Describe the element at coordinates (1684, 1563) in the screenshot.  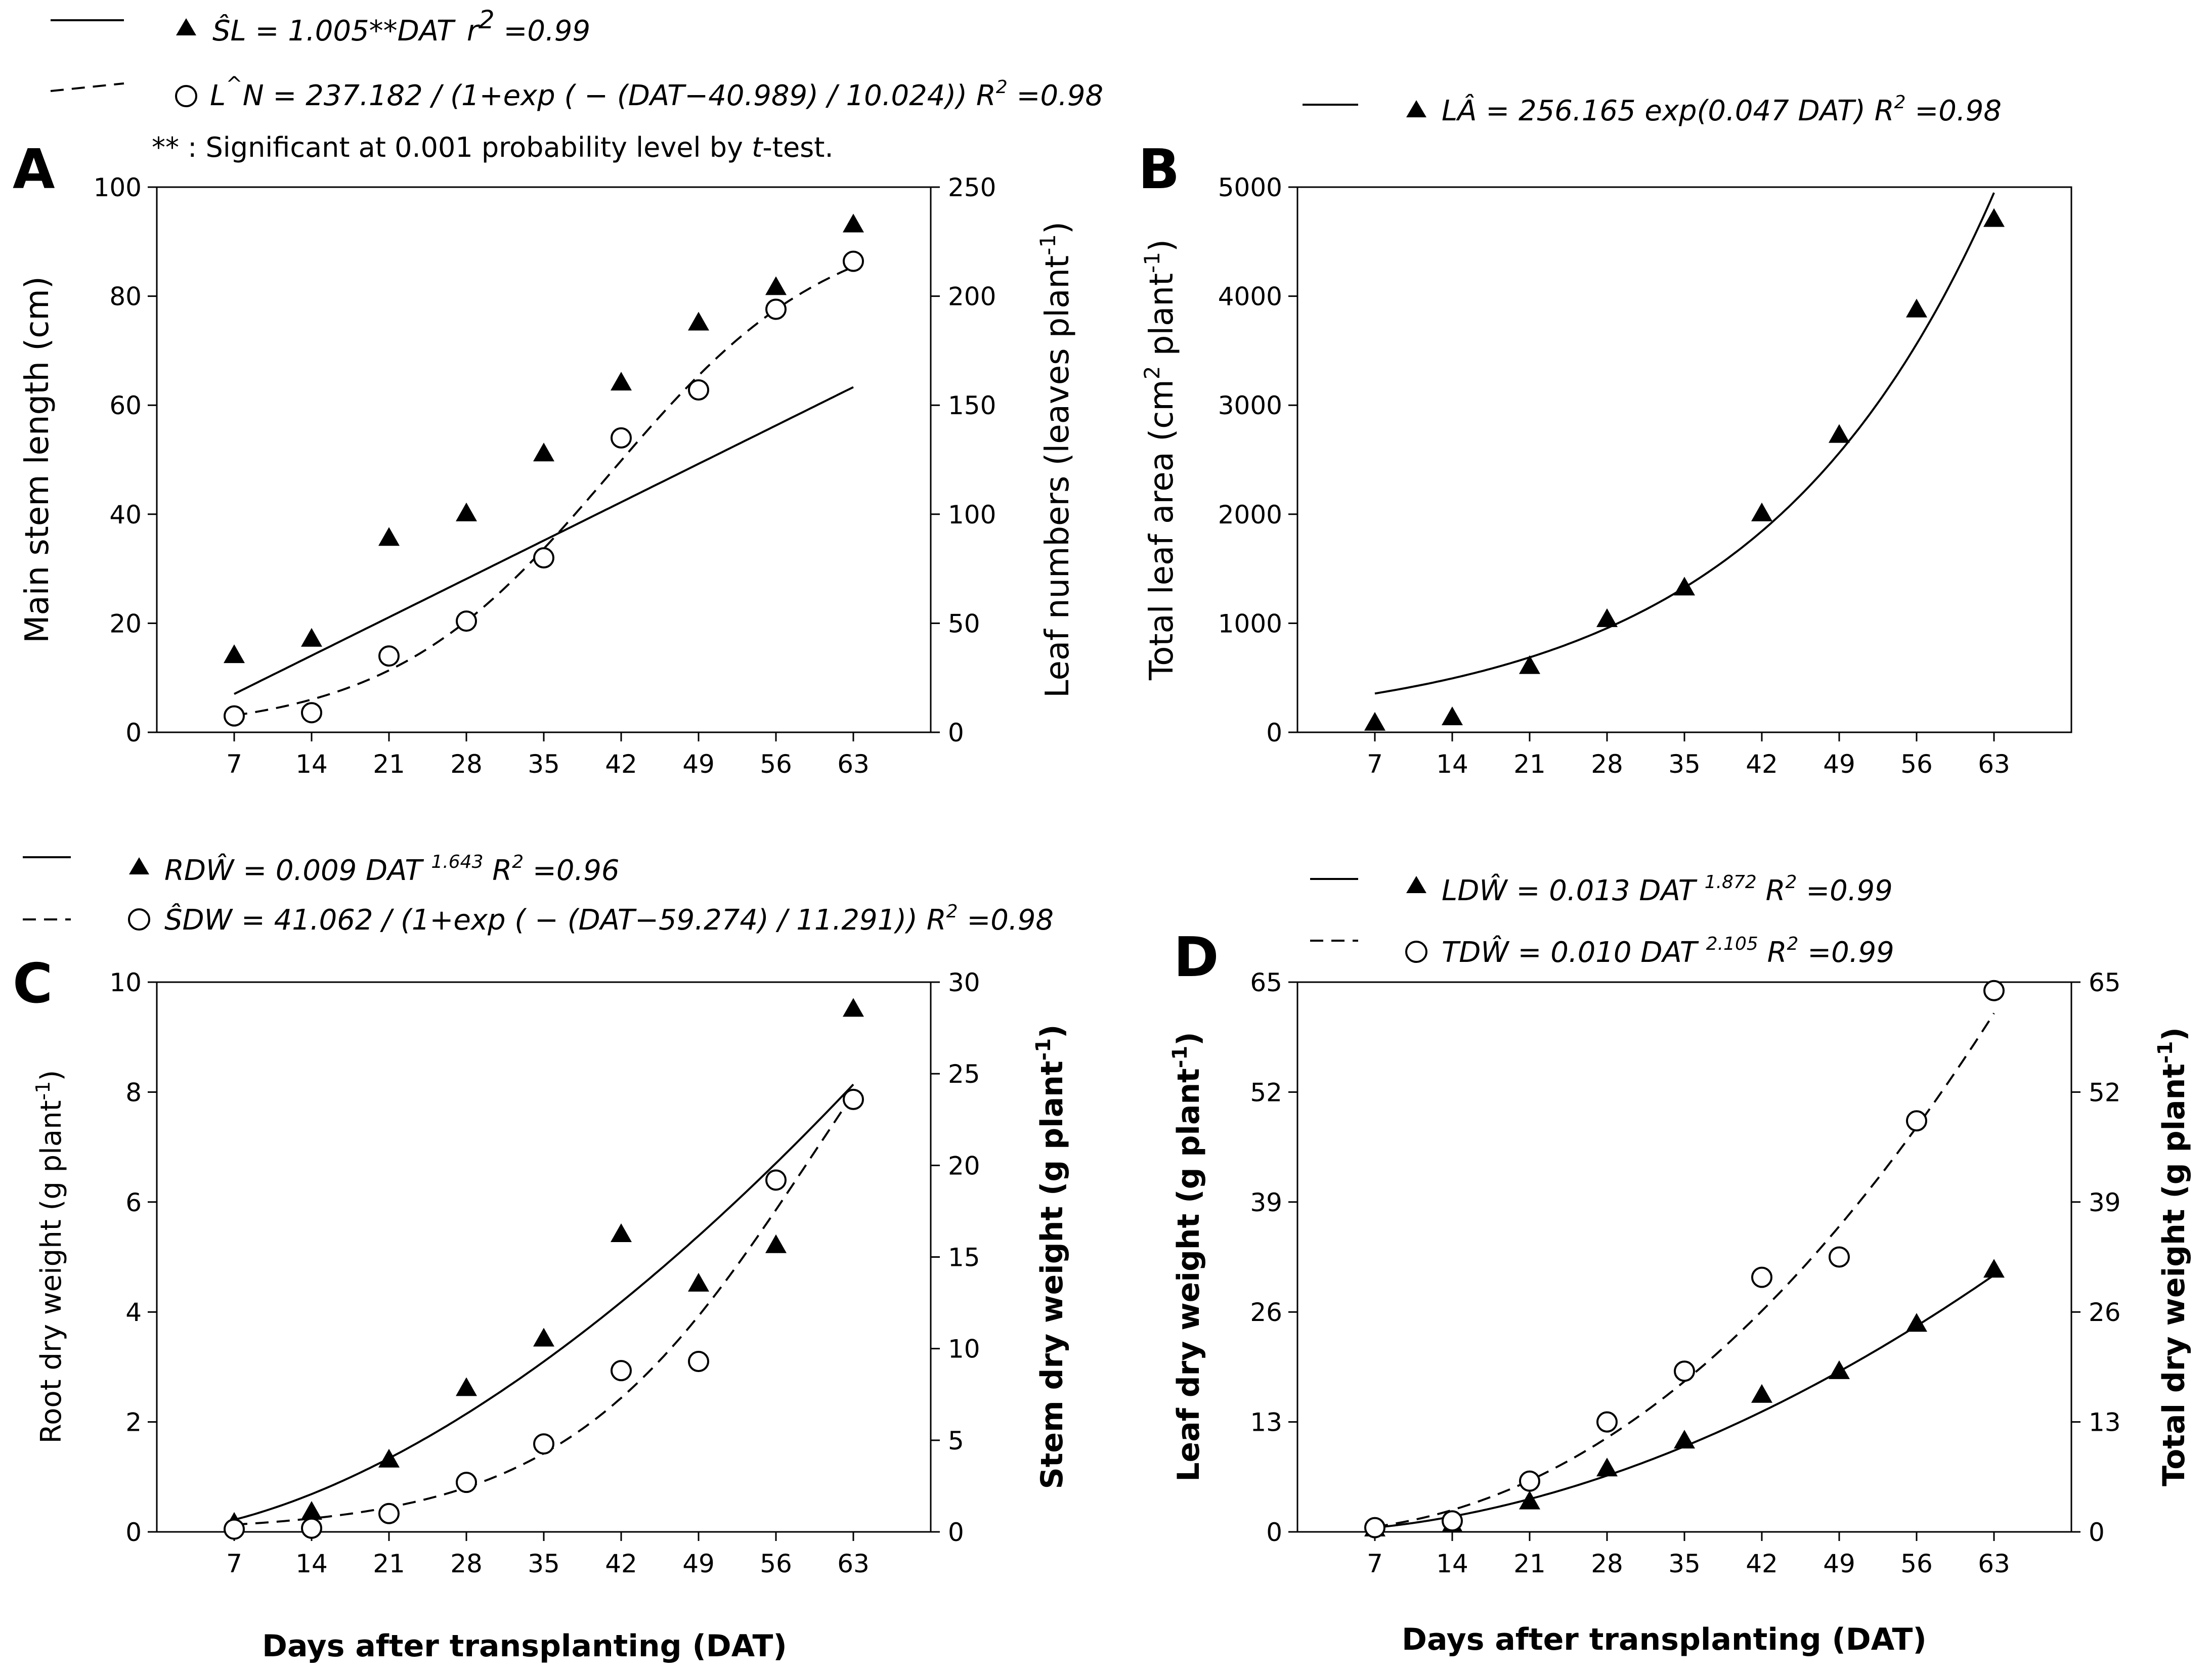
I see `x-tick-label-d-35: 35` at that location.